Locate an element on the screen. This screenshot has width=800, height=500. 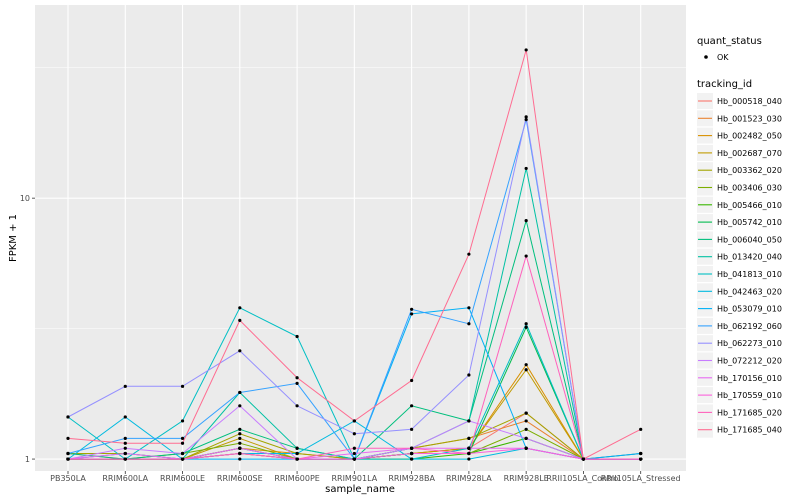
legend-series-label: Hb_042463_020 is located at coordinates (749, 291).